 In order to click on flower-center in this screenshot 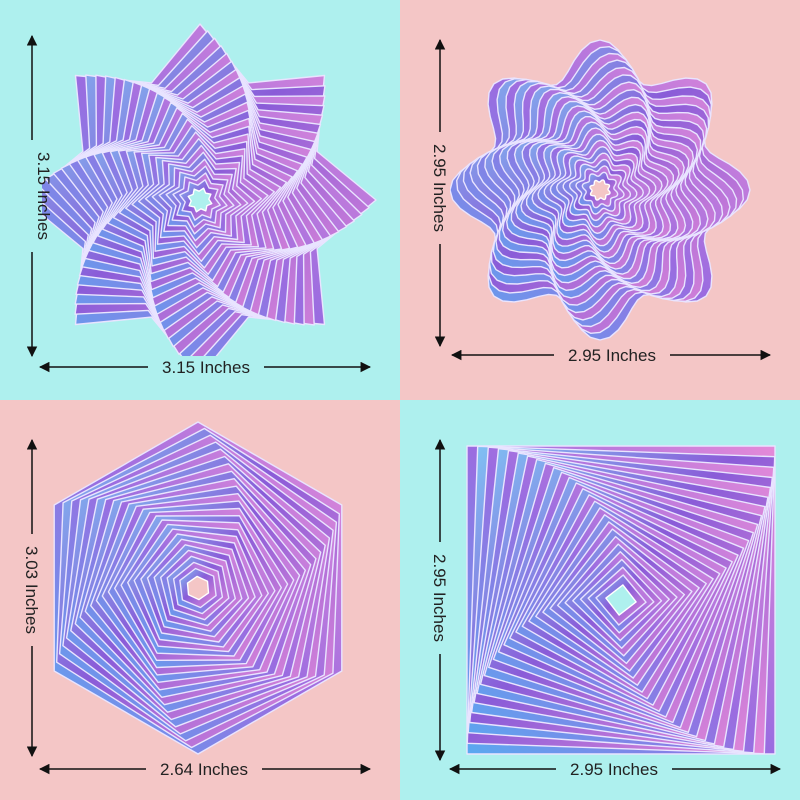, I will do `click(600, 190)`.